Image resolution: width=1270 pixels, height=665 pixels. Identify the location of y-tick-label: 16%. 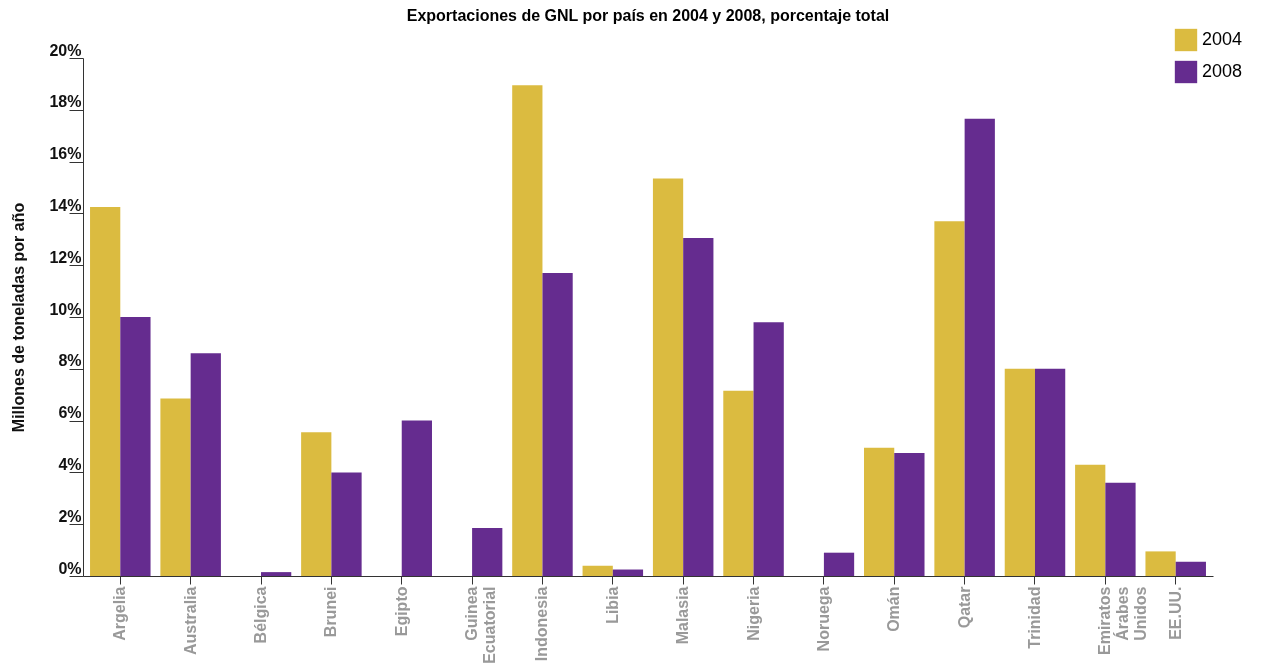
(65, 154).